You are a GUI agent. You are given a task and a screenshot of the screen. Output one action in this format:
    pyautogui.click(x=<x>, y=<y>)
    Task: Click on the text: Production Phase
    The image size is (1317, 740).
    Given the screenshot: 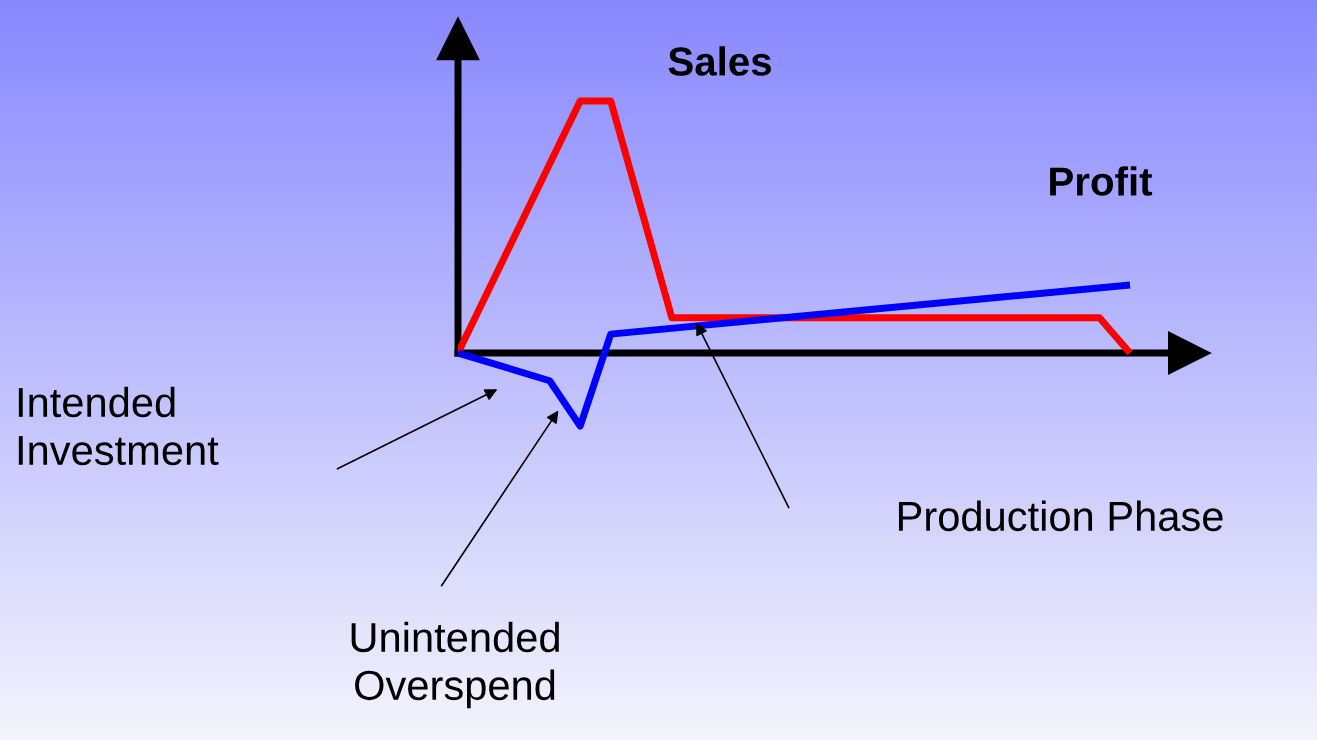 What is the action you would take?
    pyautogui.click(x=1060, y=516)
    